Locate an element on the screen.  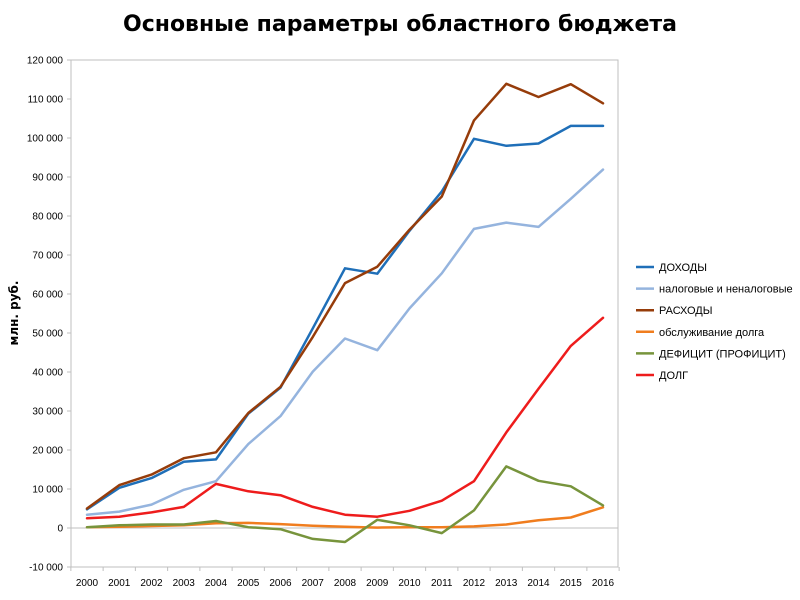
y-tick-label: 20 000 is located at coordinates (47, 451).